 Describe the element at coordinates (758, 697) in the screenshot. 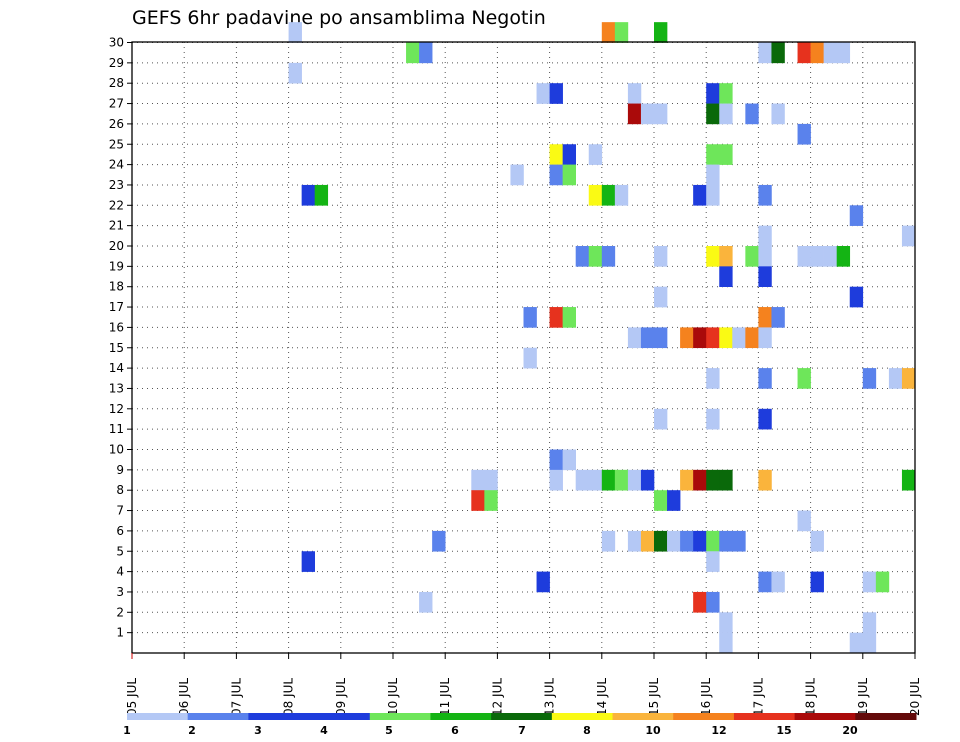

I see `x-tick-label: 17 JUL` at that location.